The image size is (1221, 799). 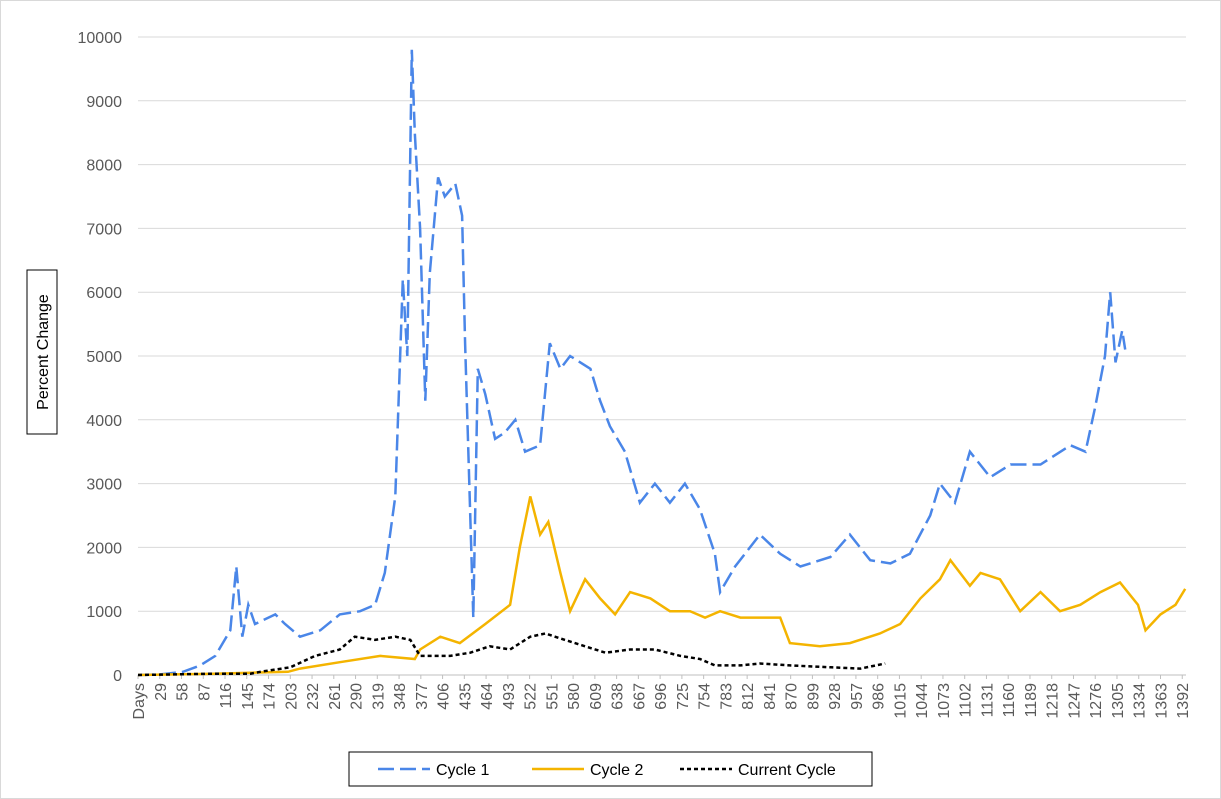 What do you see at coordinates (618, 696) in the screenshot?
I see `x-tick-label: 638` at bounding box center [618, 696].